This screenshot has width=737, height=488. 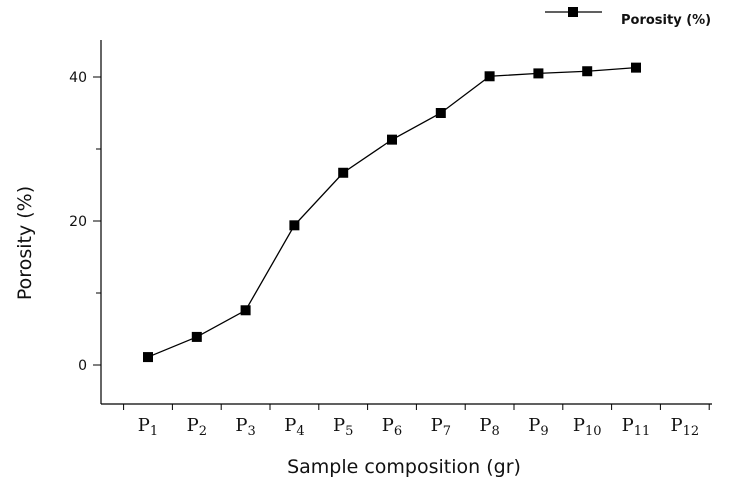 What do you see at coordinates (684, 427) in the screenshot?
I see `x-tick-label: P12` at bounding box center [684, 427].